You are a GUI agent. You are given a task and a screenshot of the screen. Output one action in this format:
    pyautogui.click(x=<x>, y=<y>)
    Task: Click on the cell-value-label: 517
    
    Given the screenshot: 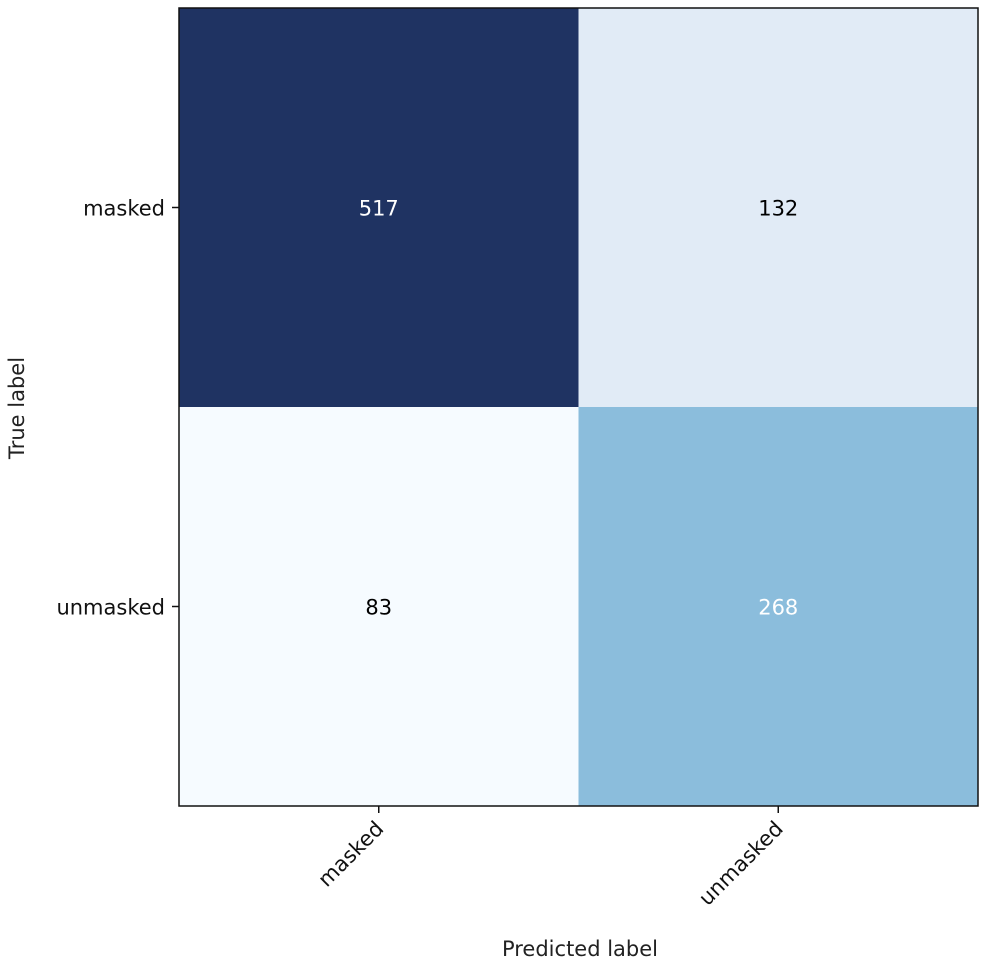 What is the action you would take?
    pyautogui.click(x=379, y=209)
    